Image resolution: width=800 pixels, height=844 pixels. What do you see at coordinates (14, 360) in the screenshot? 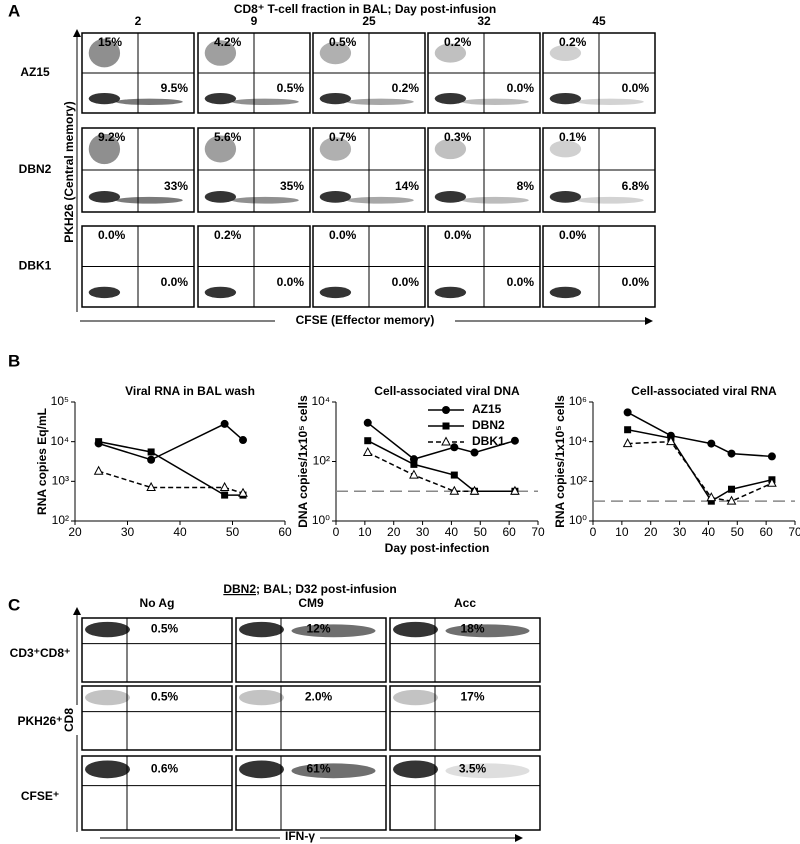
I see `panel-letter: B` at bounding box center [14, 360].